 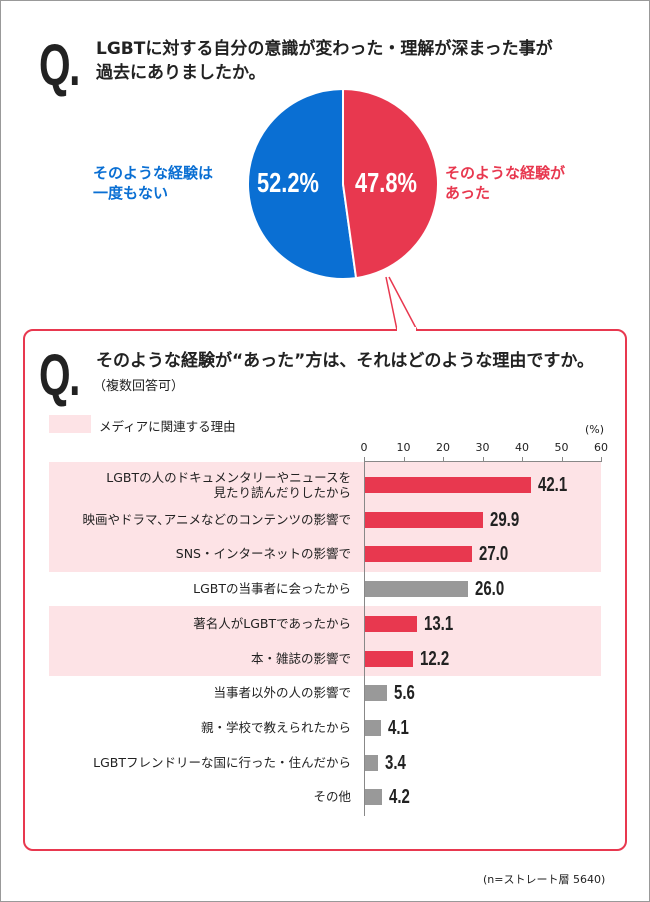 I want to click on pie-value-yes: 47.8%, so click(x=386, y=182).